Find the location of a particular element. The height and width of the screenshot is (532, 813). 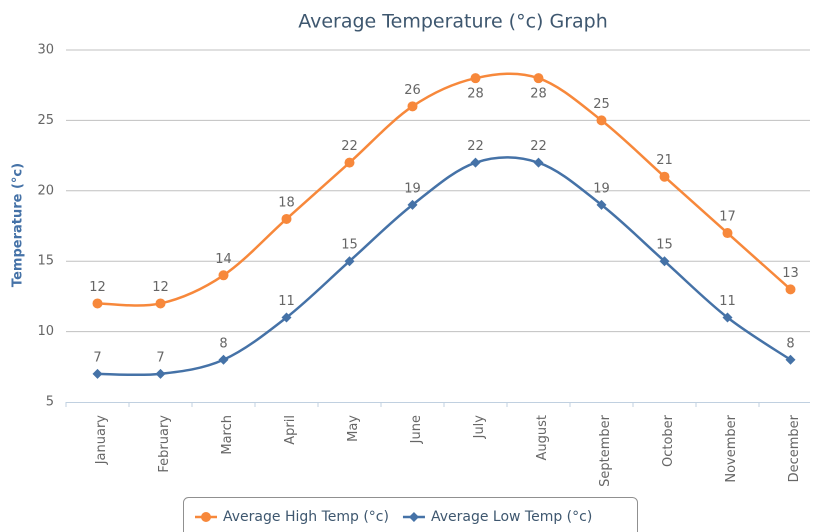

legend-box is located at coordinates (410, 514).